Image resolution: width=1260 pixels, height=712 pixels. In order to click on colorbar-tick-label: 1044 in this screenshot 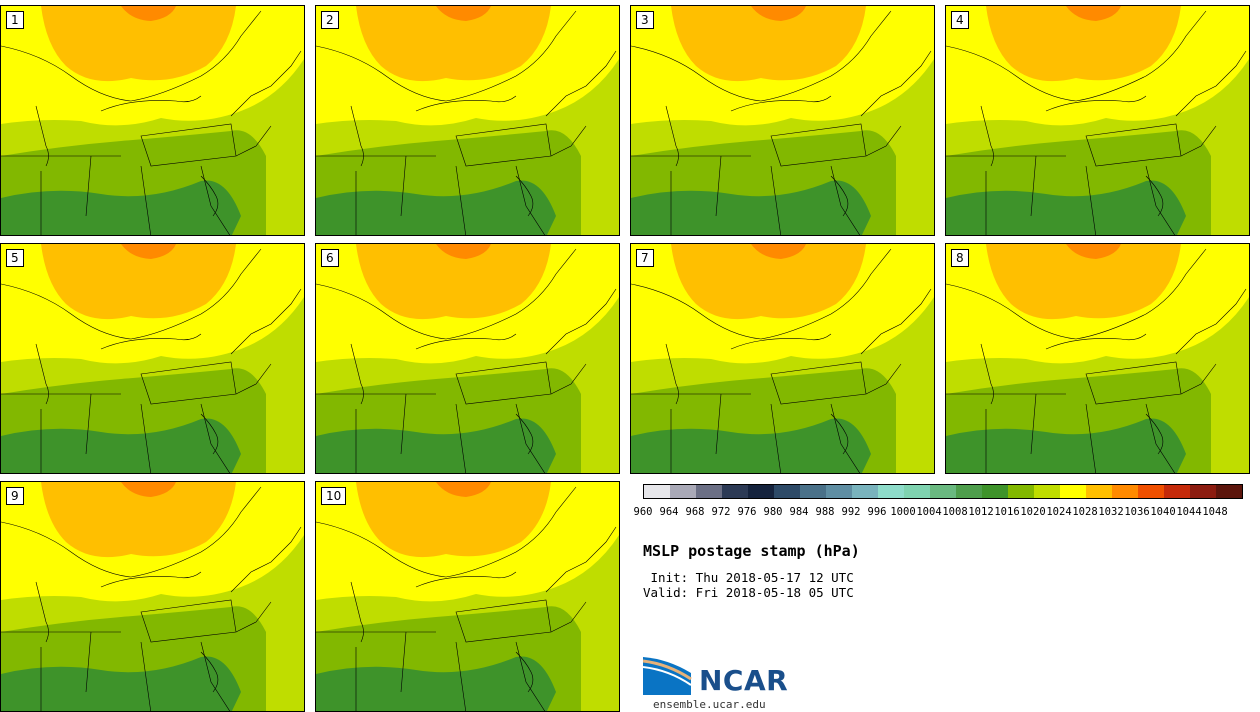, I will do `click(1189, 512)`.